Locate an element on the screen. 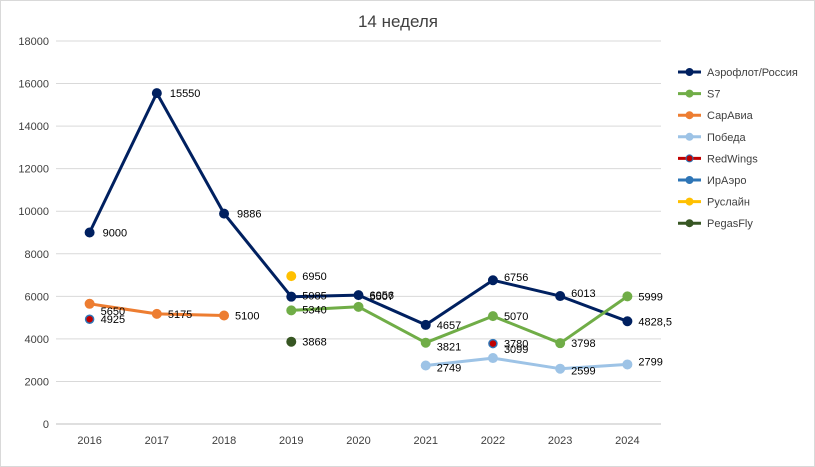 The height and width of the screenshot is (467, 815). x-tick-label: 2024 is located at coordinates (627, 441).